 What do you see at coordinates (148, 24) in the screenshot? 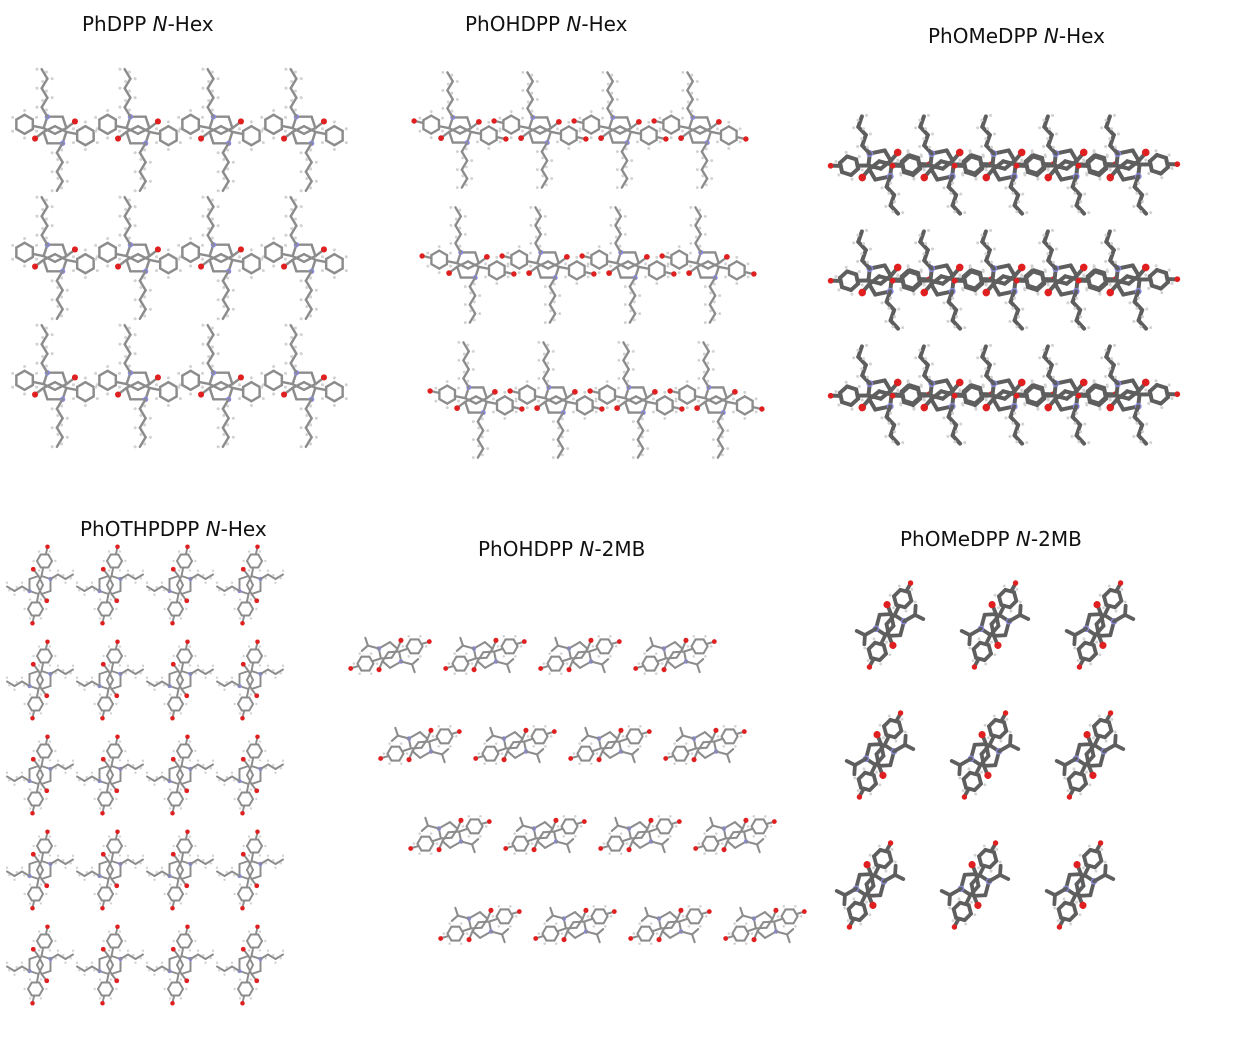
I see `panel-title: PhDPP N-Hex` at bounding box center [148, 24].